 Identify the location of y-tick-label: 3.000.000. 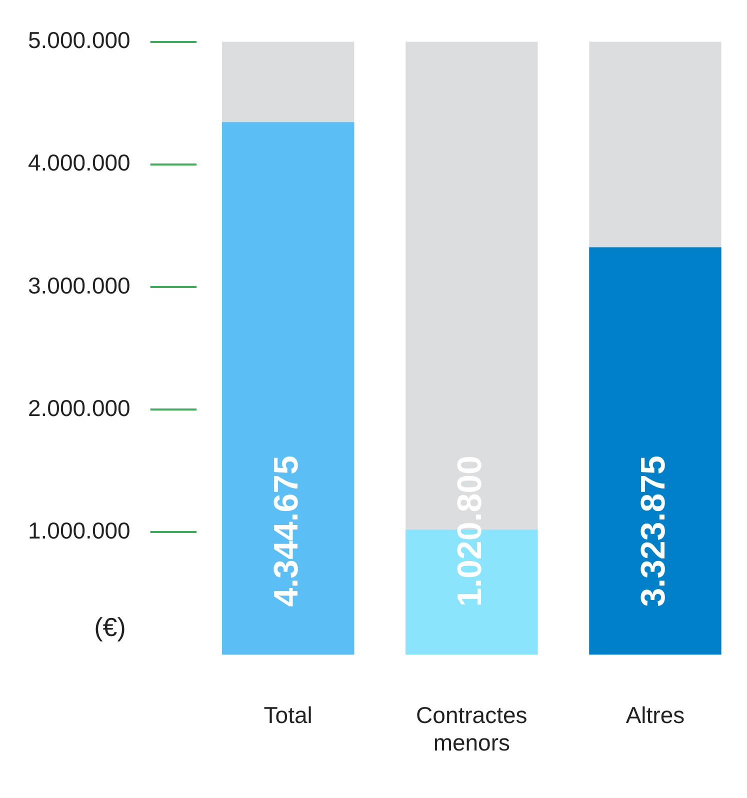
(79, 285).